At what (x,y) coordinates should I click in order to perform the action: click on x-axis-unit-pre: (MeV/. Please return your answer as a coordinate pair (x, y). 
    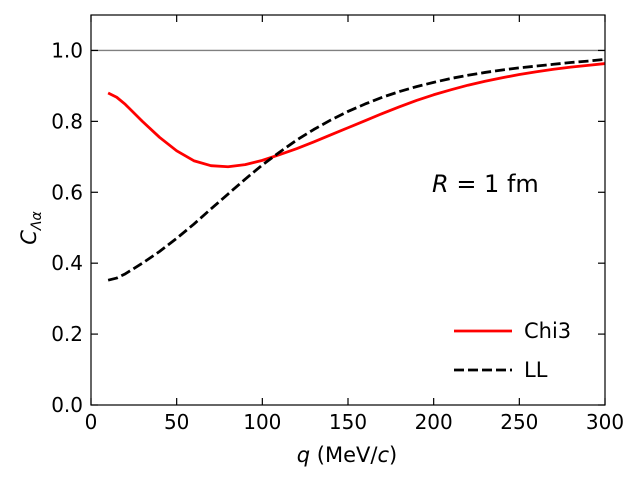
    Looking at the image, I should click on (344, 455).